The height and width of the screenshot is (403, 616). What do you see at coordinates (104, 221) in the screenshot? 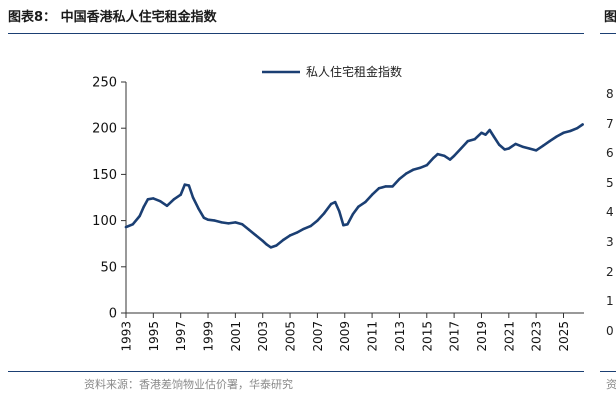
I see `y-tick-label: 100` at bounding box center [104, 221].